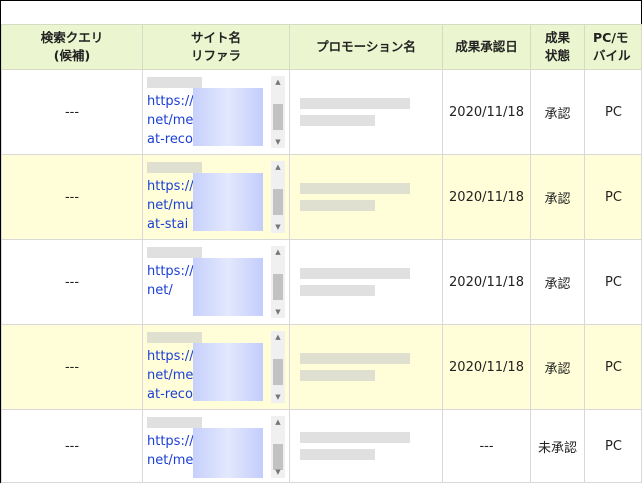 The image size is (642, 483). What do you see at coordinates (557, 47) in the screenshot?
I see `header-status: 成果 状態` at bounding box center [557, 47].